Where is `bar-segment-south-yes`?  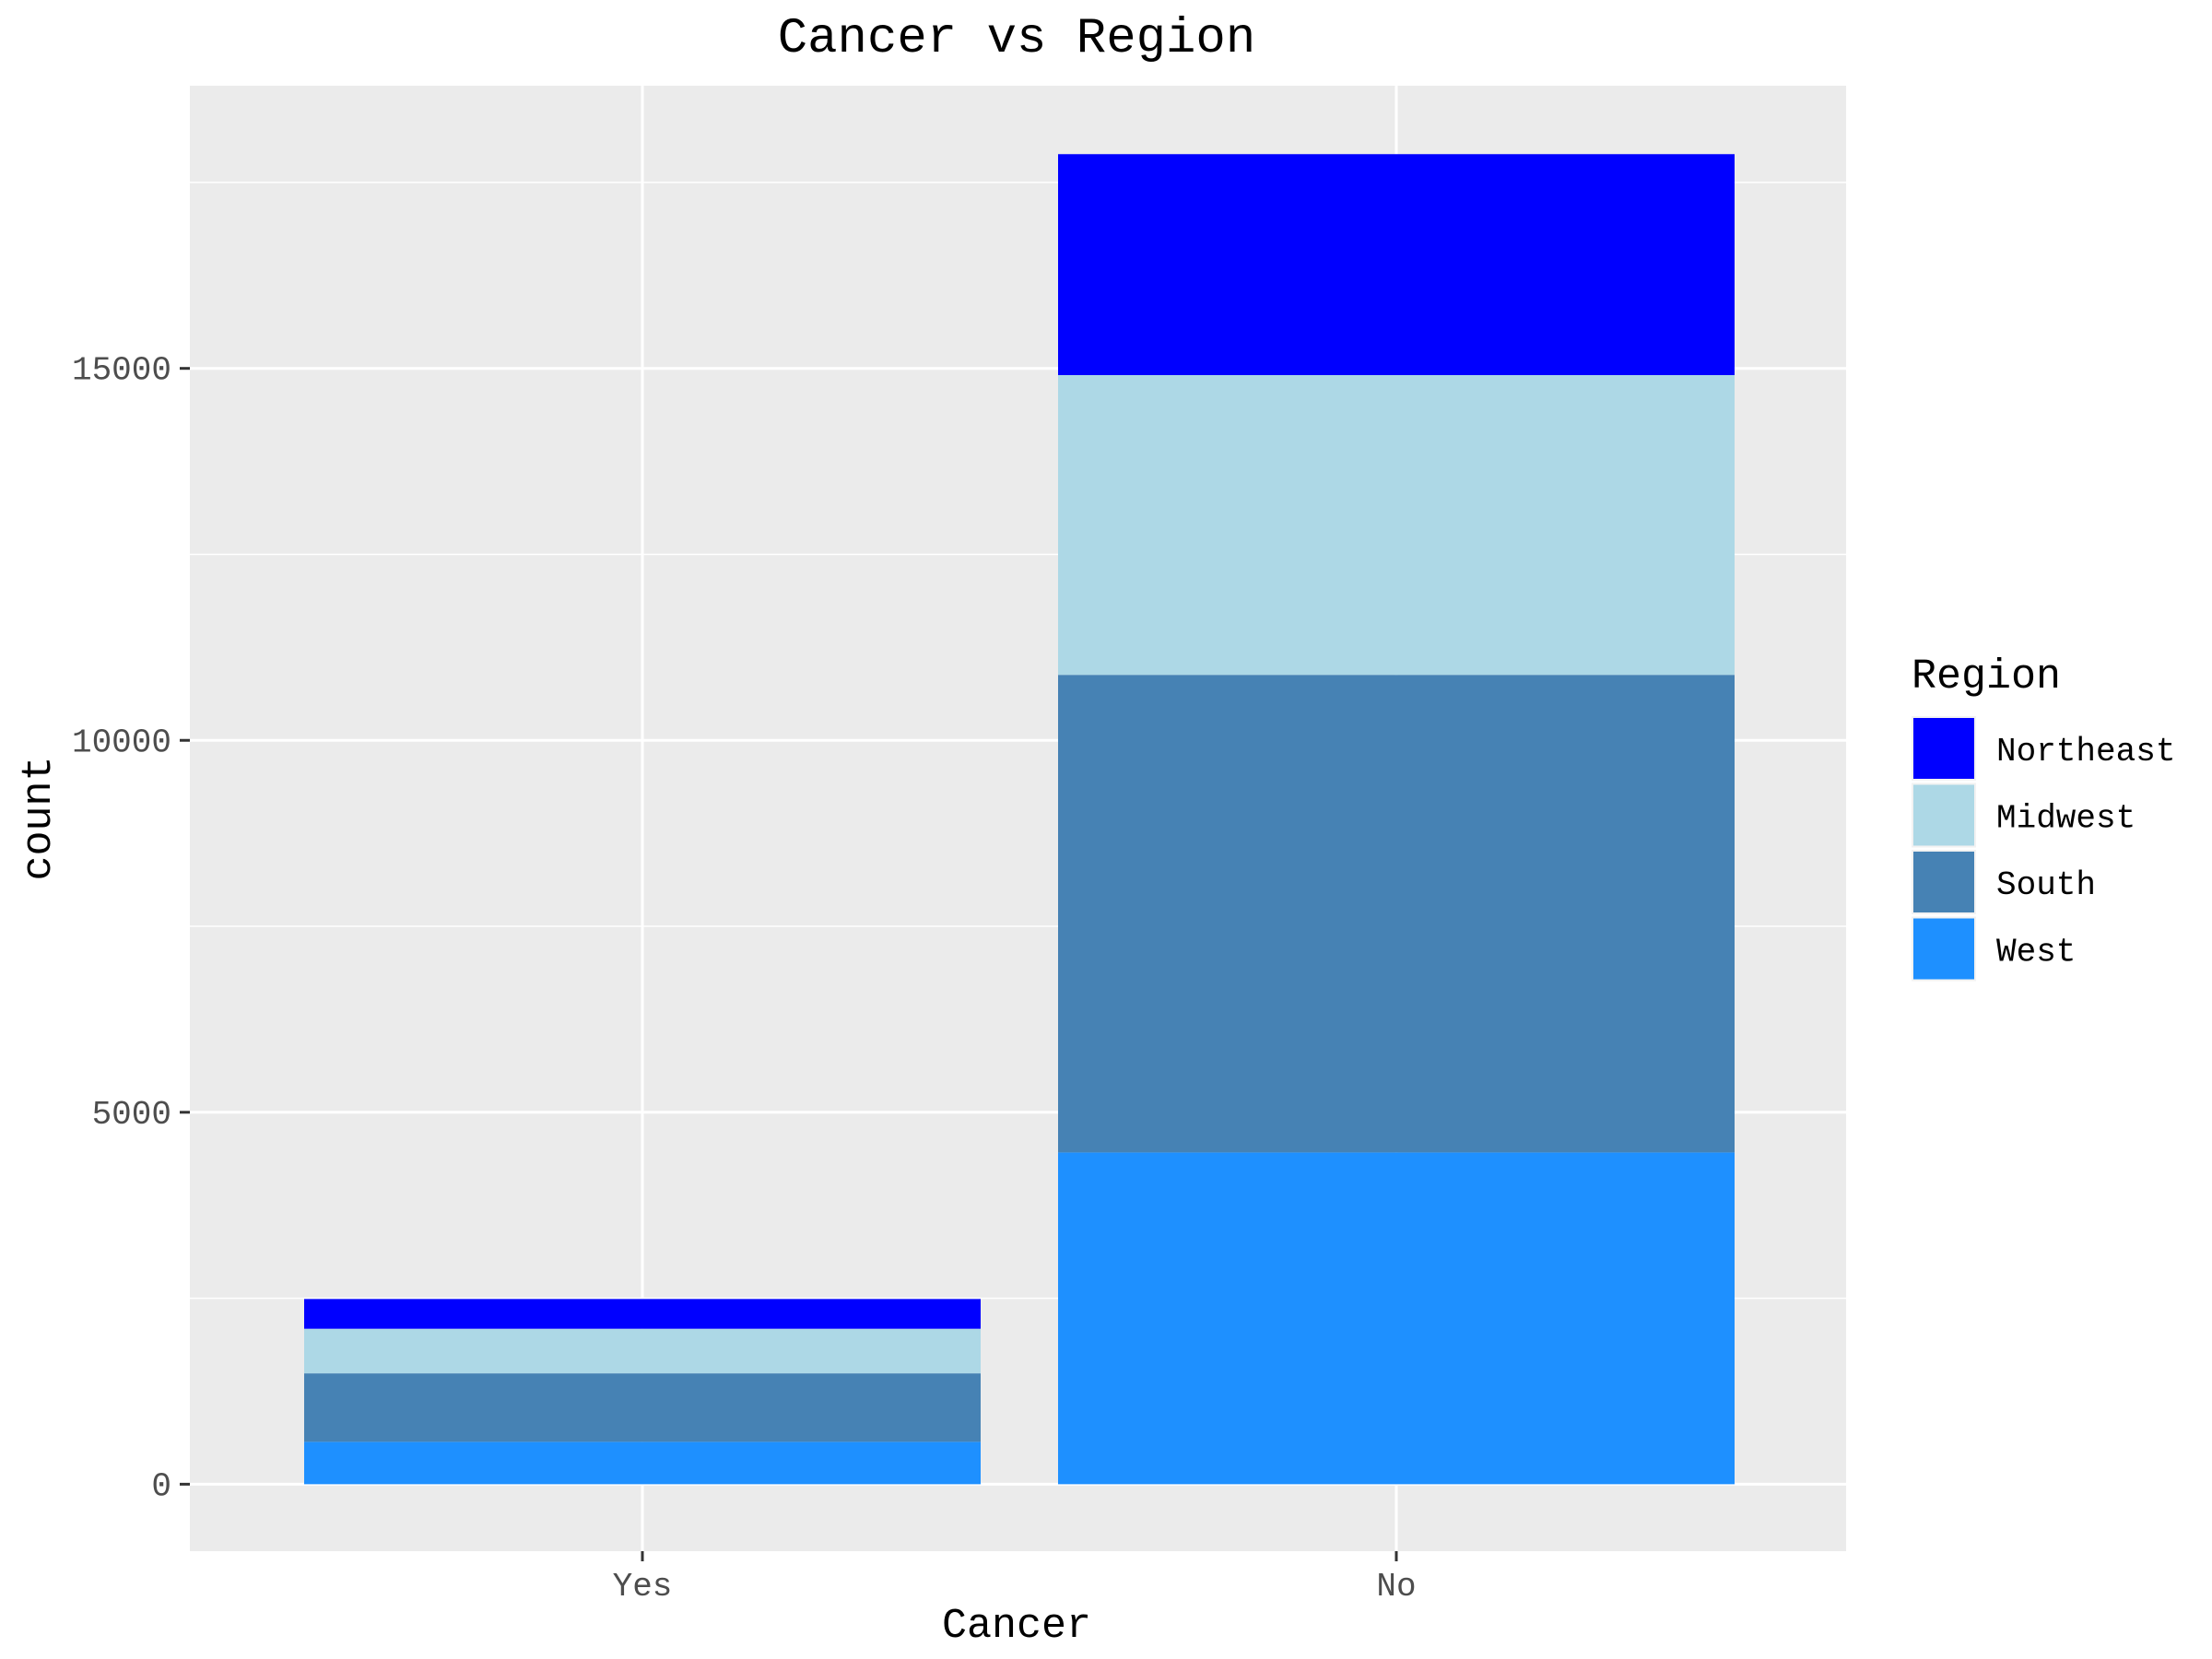 bar-segment-south-yes is located at coordinates (642, 1407).